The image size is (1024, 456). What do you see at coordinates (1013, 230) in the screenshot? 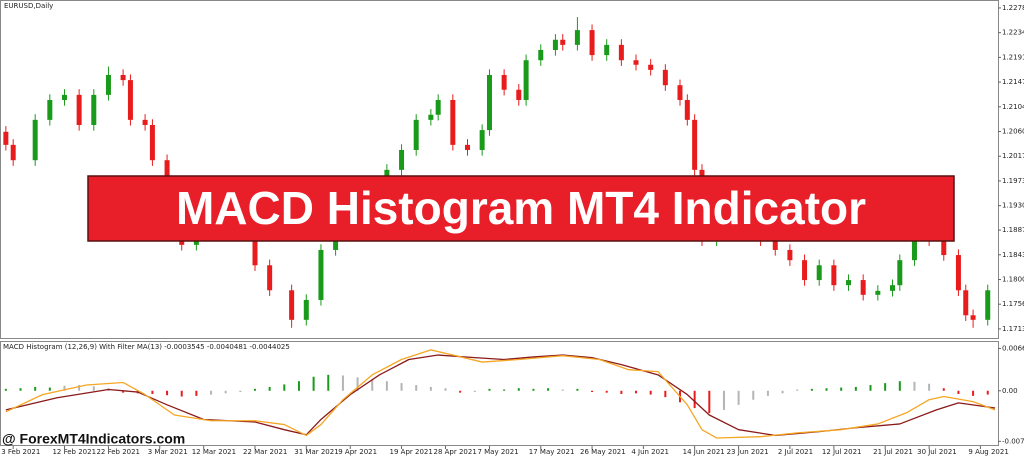
I see `y-tick-label: 1.18870` at bounding box center [1013, 230].